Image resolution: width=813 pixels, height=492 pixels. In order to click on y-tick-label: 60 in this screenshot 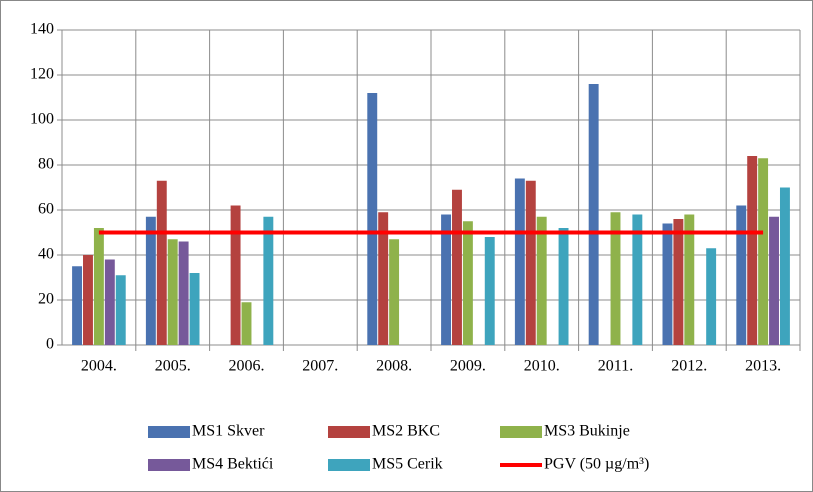, I will do `click(46, 209)`.